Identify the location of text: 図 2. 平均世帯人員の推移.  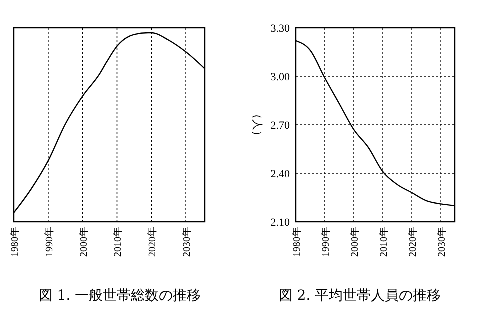
(360, 296).